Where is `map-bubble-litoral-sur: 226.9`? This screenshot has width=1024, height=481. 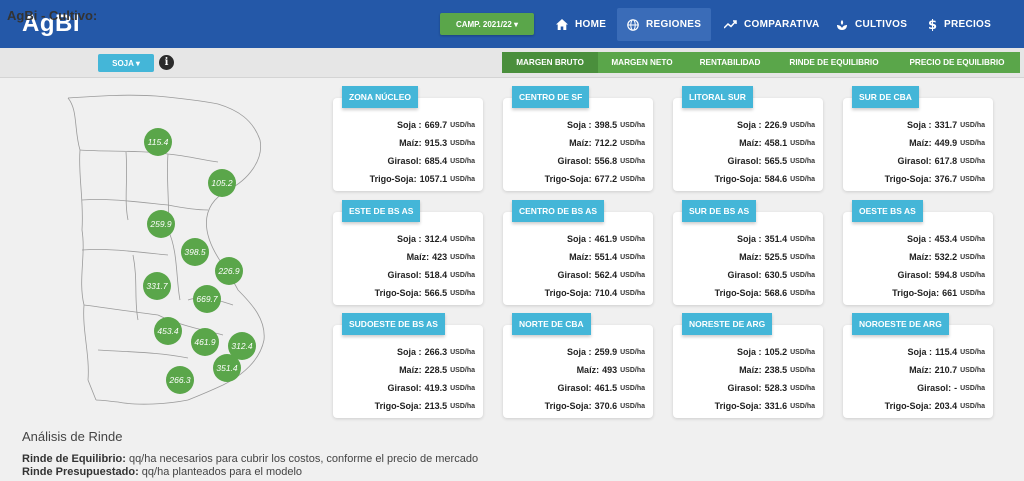
map-bubble-litoral-sur: 226.9 is located at coordinates (229, 271).